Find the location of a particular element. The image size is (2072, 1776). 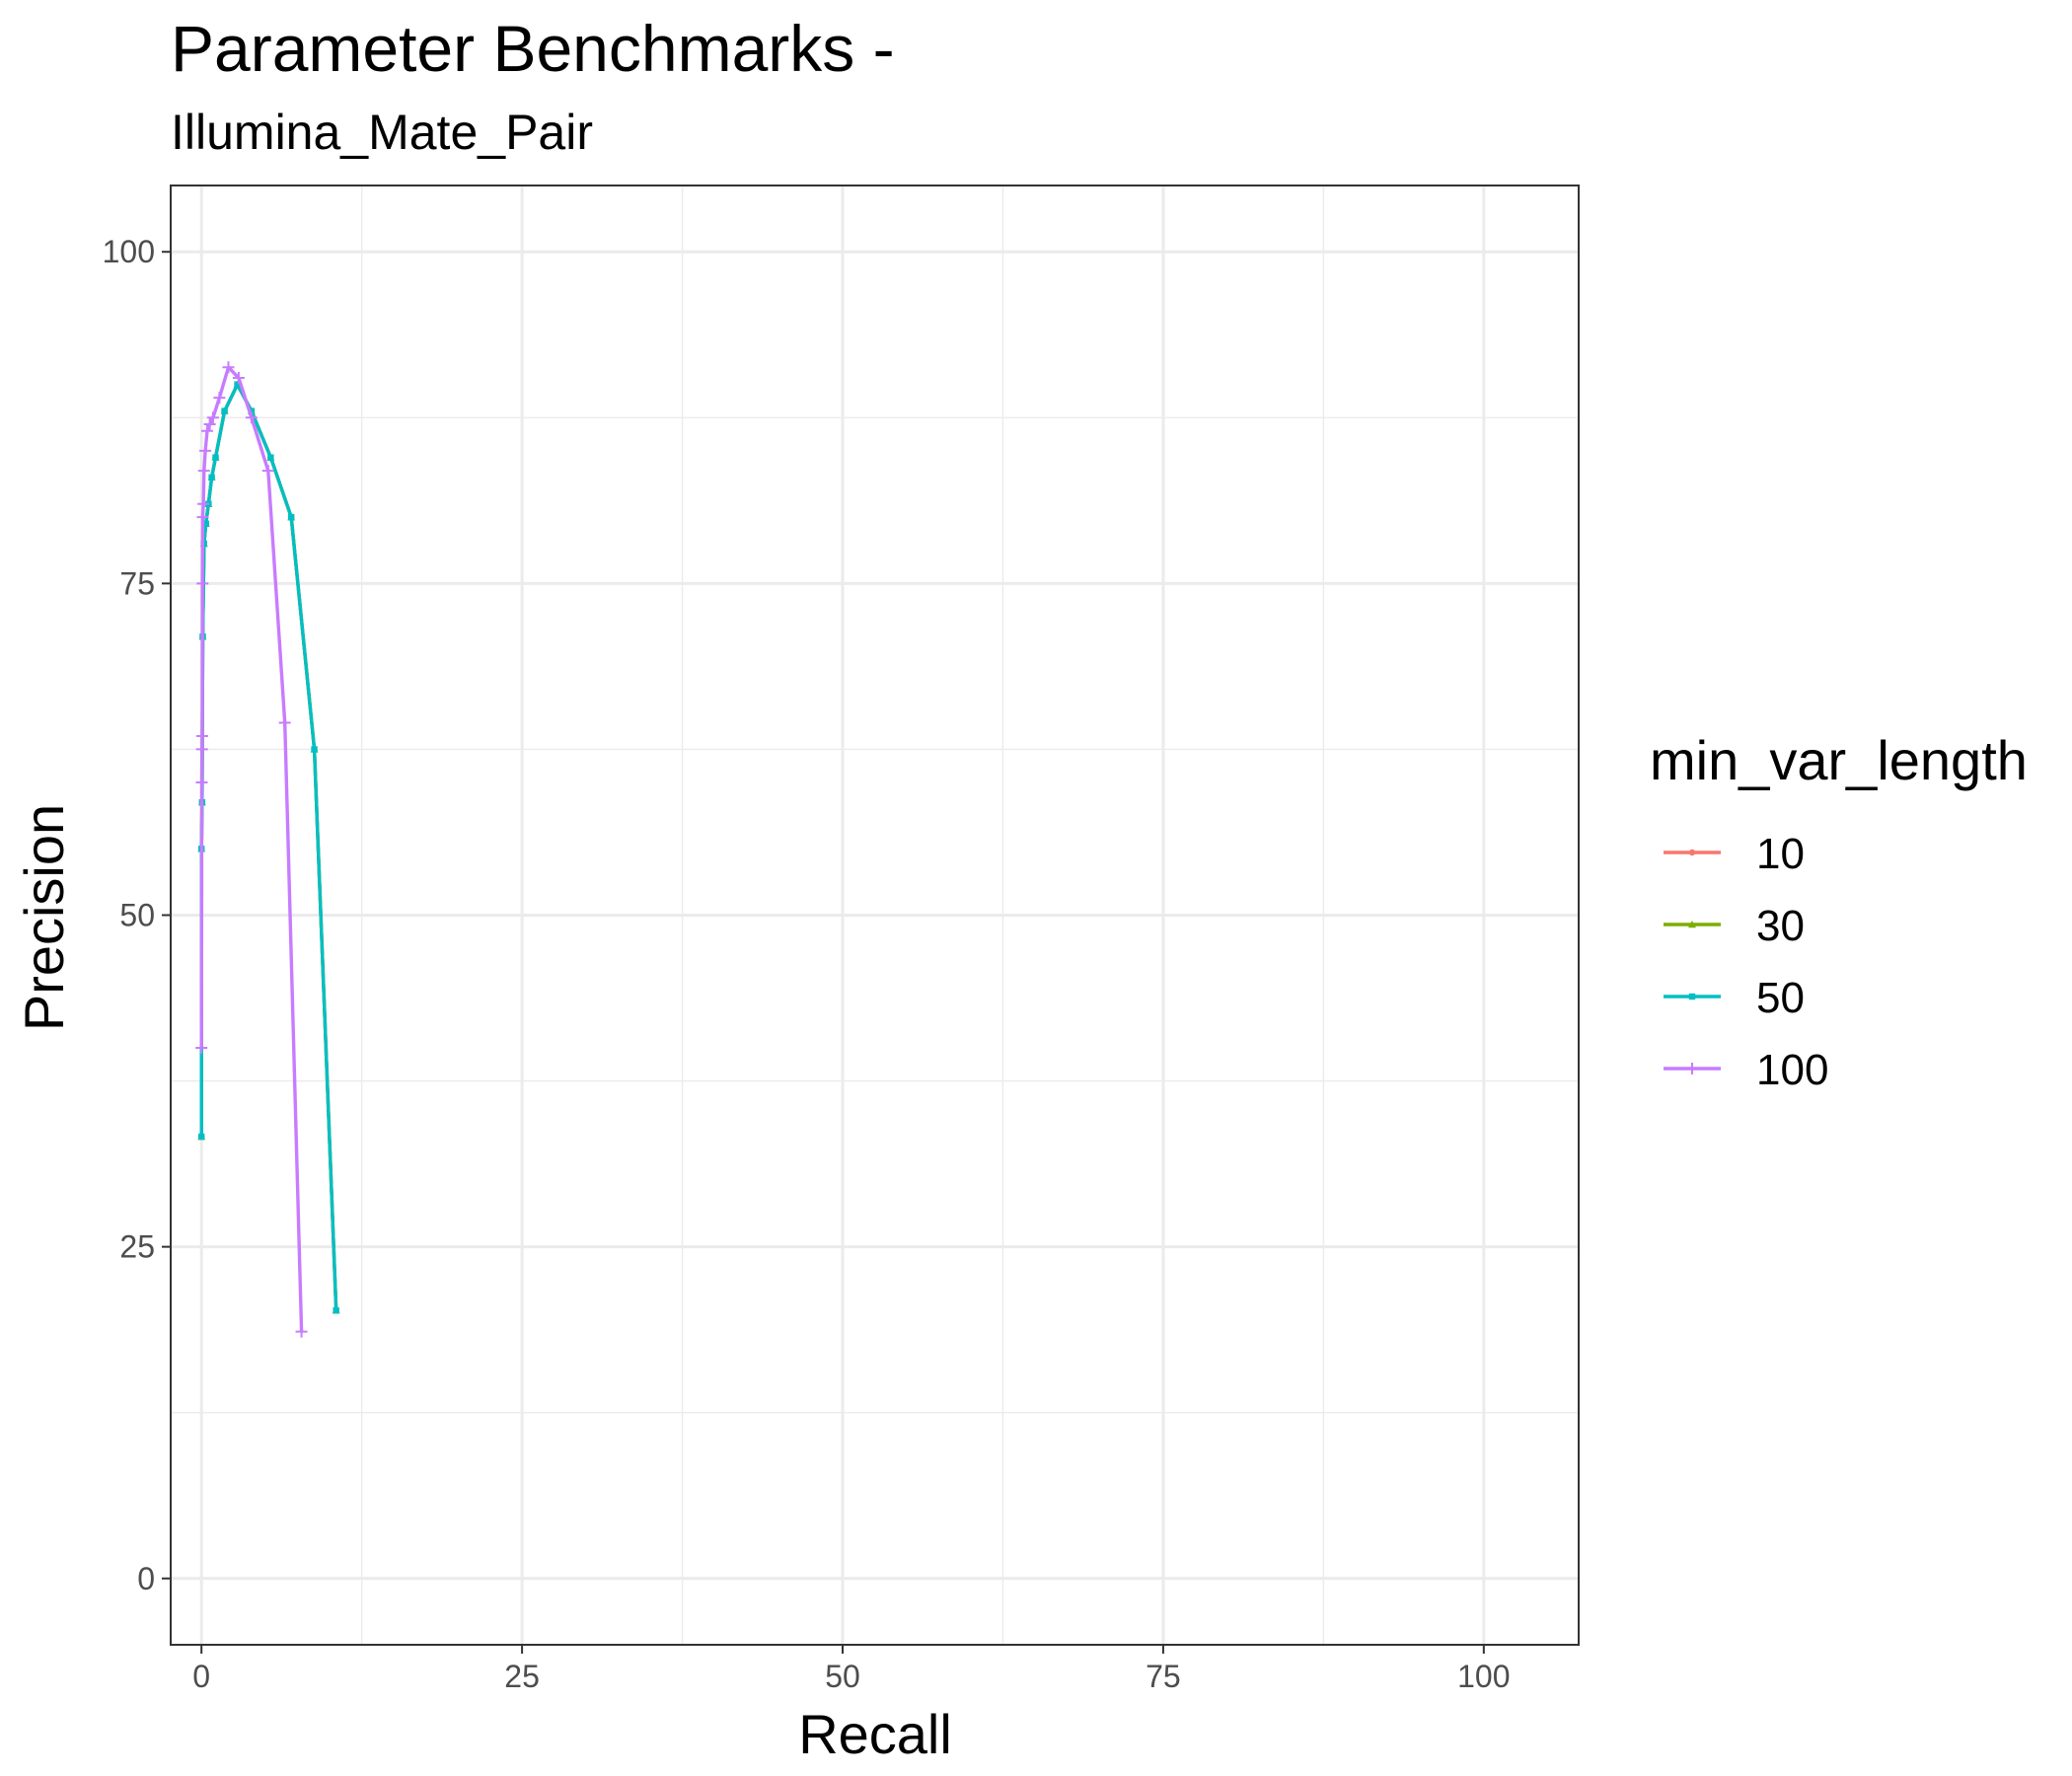

legend-item-50: 50 is located at coordinates (1735, 998).